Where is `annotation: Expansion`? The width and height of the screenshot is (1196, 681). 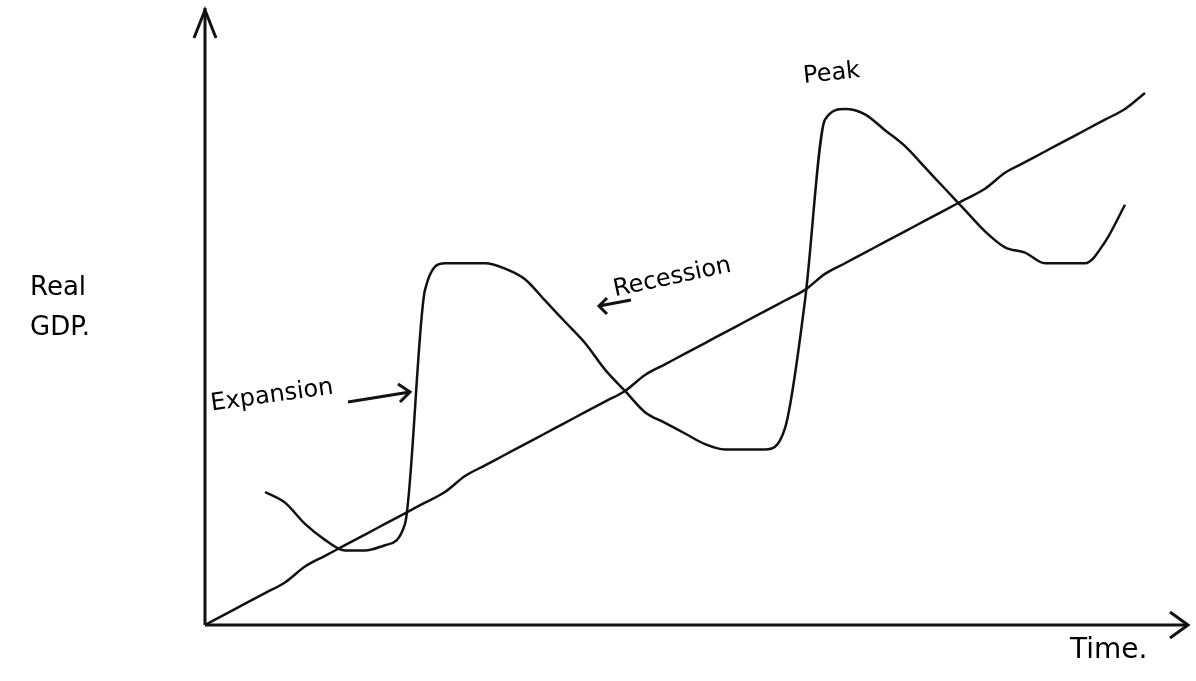
annotation: Expansion is located at coordinates (271, 394).